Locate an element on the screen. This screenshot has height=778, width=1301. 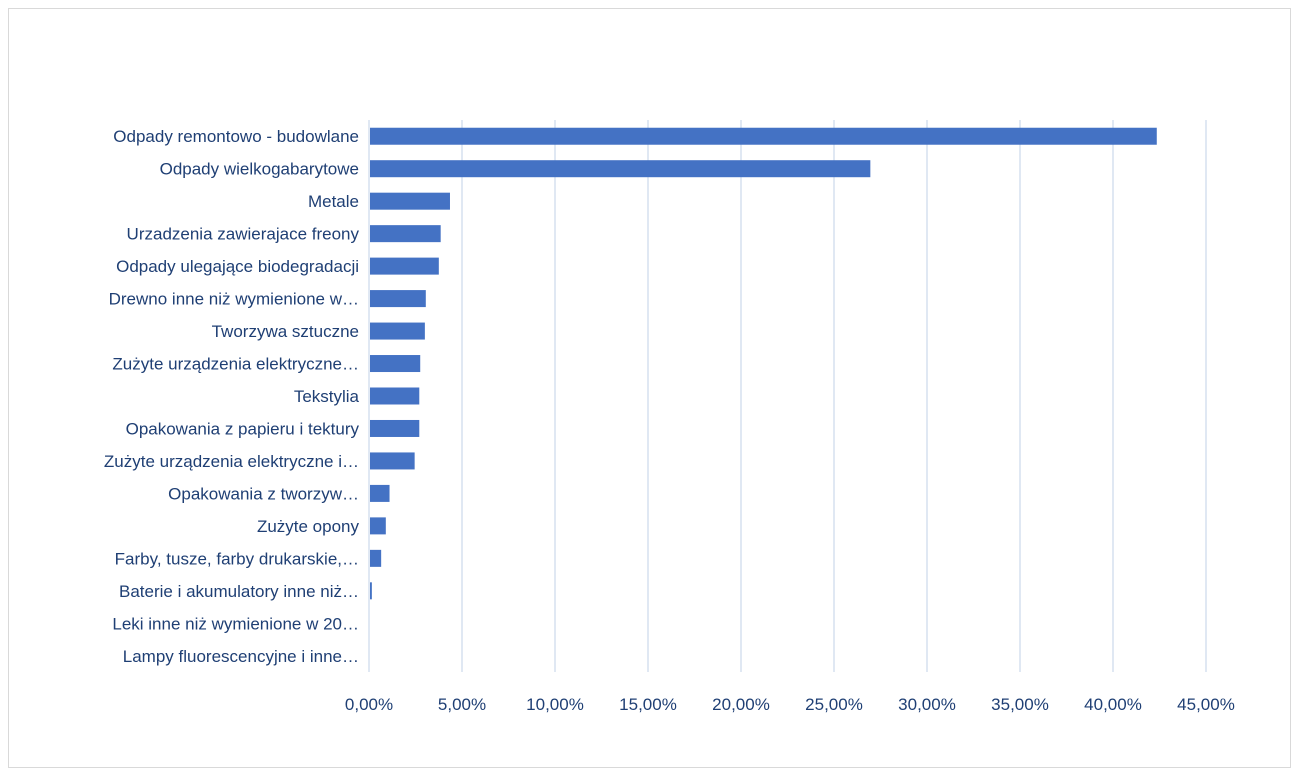
x-tick-label: 30,00% is located at coordinates (927, 704).